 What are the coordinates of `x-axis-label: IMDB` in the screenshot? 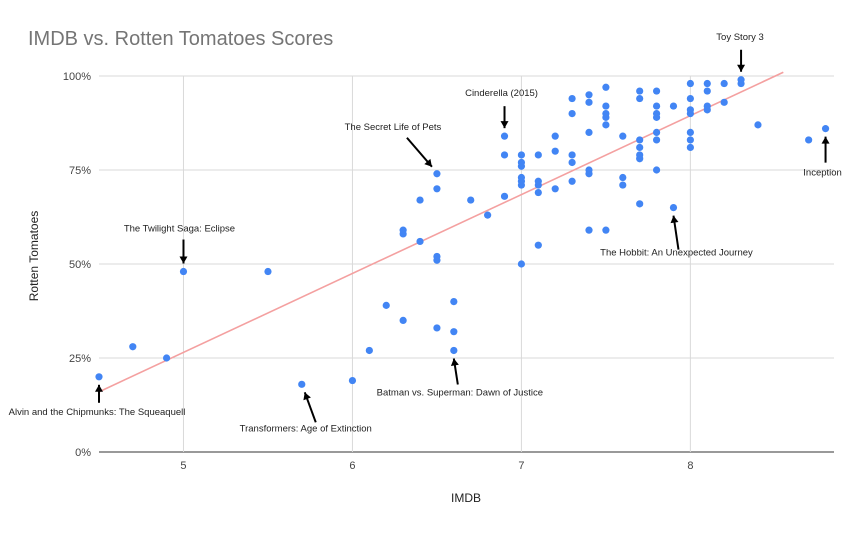 It's located at (466, 498).